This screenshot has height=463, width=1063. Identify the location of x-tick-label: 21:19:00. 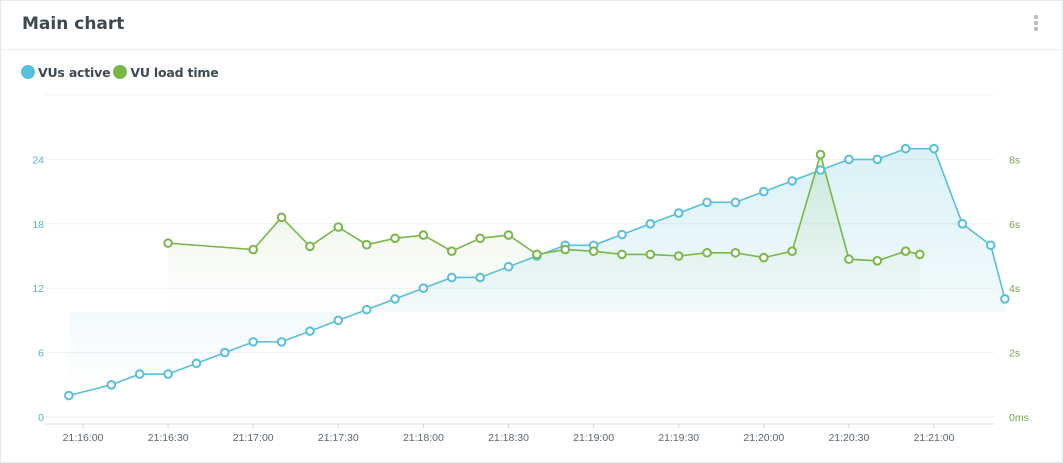
(593, 438).